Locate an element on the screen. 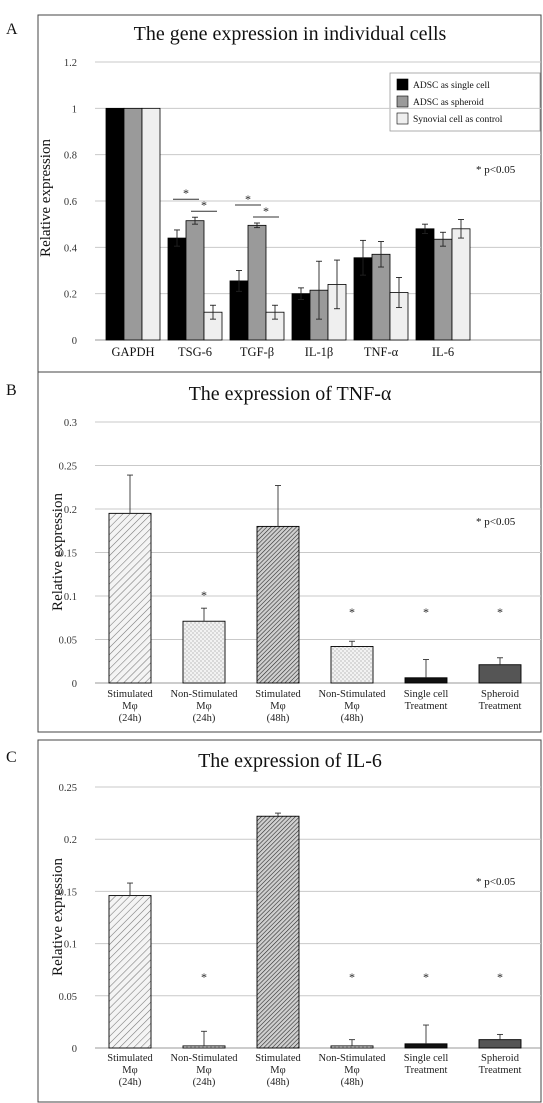  legend-box is located at coordinates (465, 102).